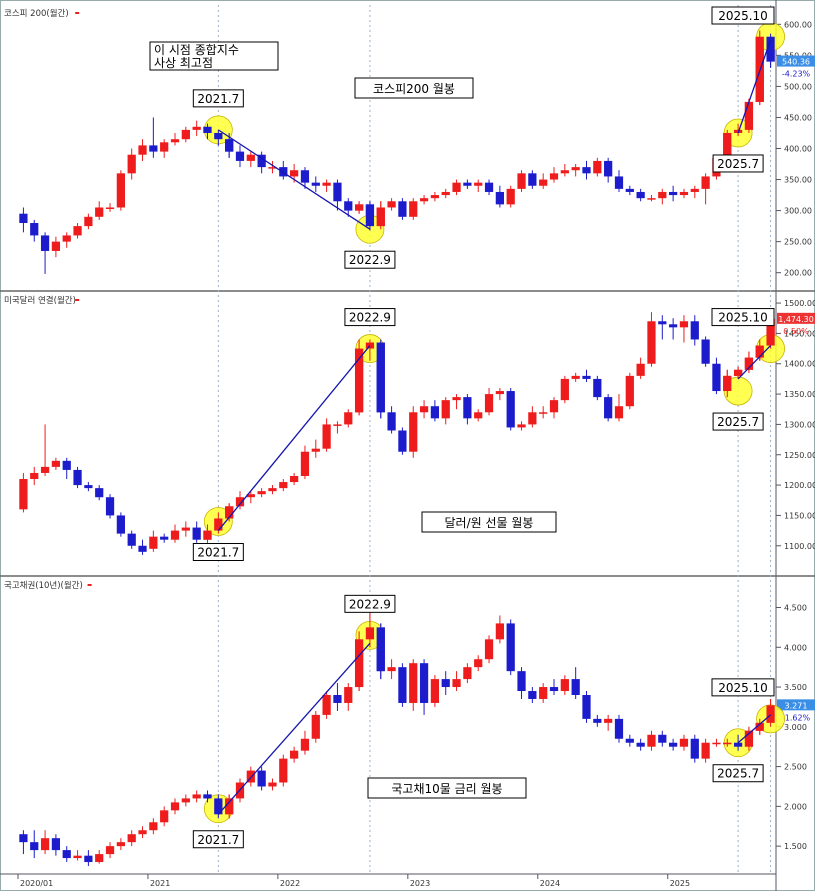 The image size is (815, 895). What do you see at coordinates (796, 319) in the screenshot?
I see `current-value-label: 1,474.30` at bounding box center [796, 319].